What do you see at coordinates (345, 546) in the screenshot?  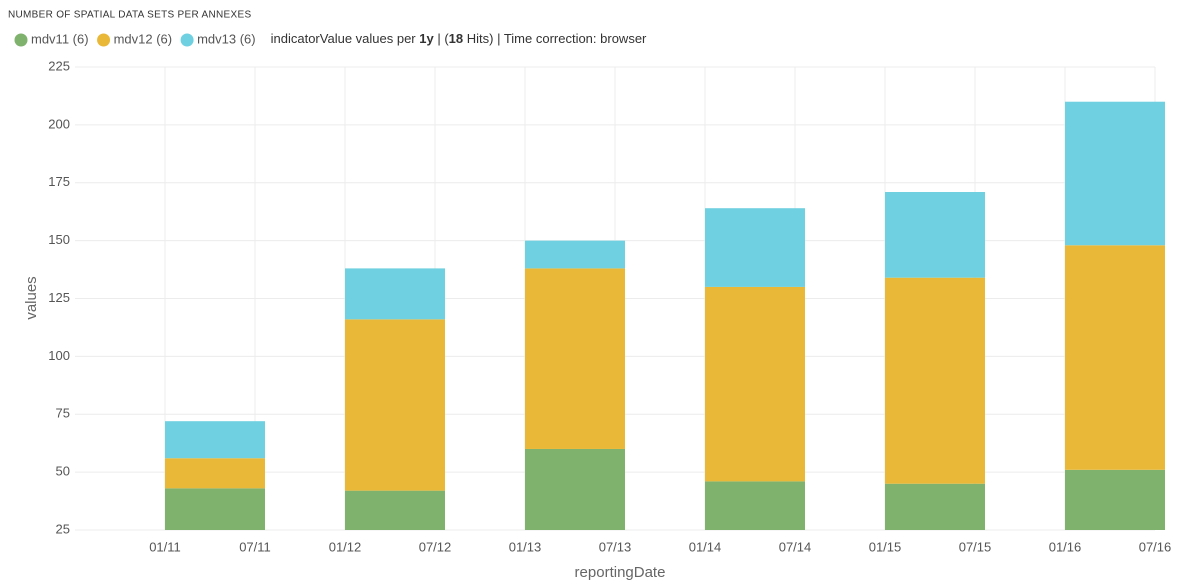 I see `x-tick-label: 01/12` at bounding box center [345, 546].